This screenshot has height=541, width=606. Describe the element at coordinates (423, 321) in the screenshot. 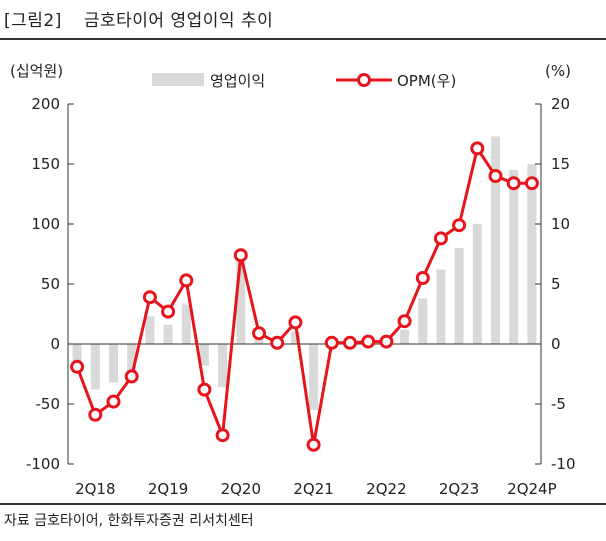

I see `bar-4Q22` at that location.